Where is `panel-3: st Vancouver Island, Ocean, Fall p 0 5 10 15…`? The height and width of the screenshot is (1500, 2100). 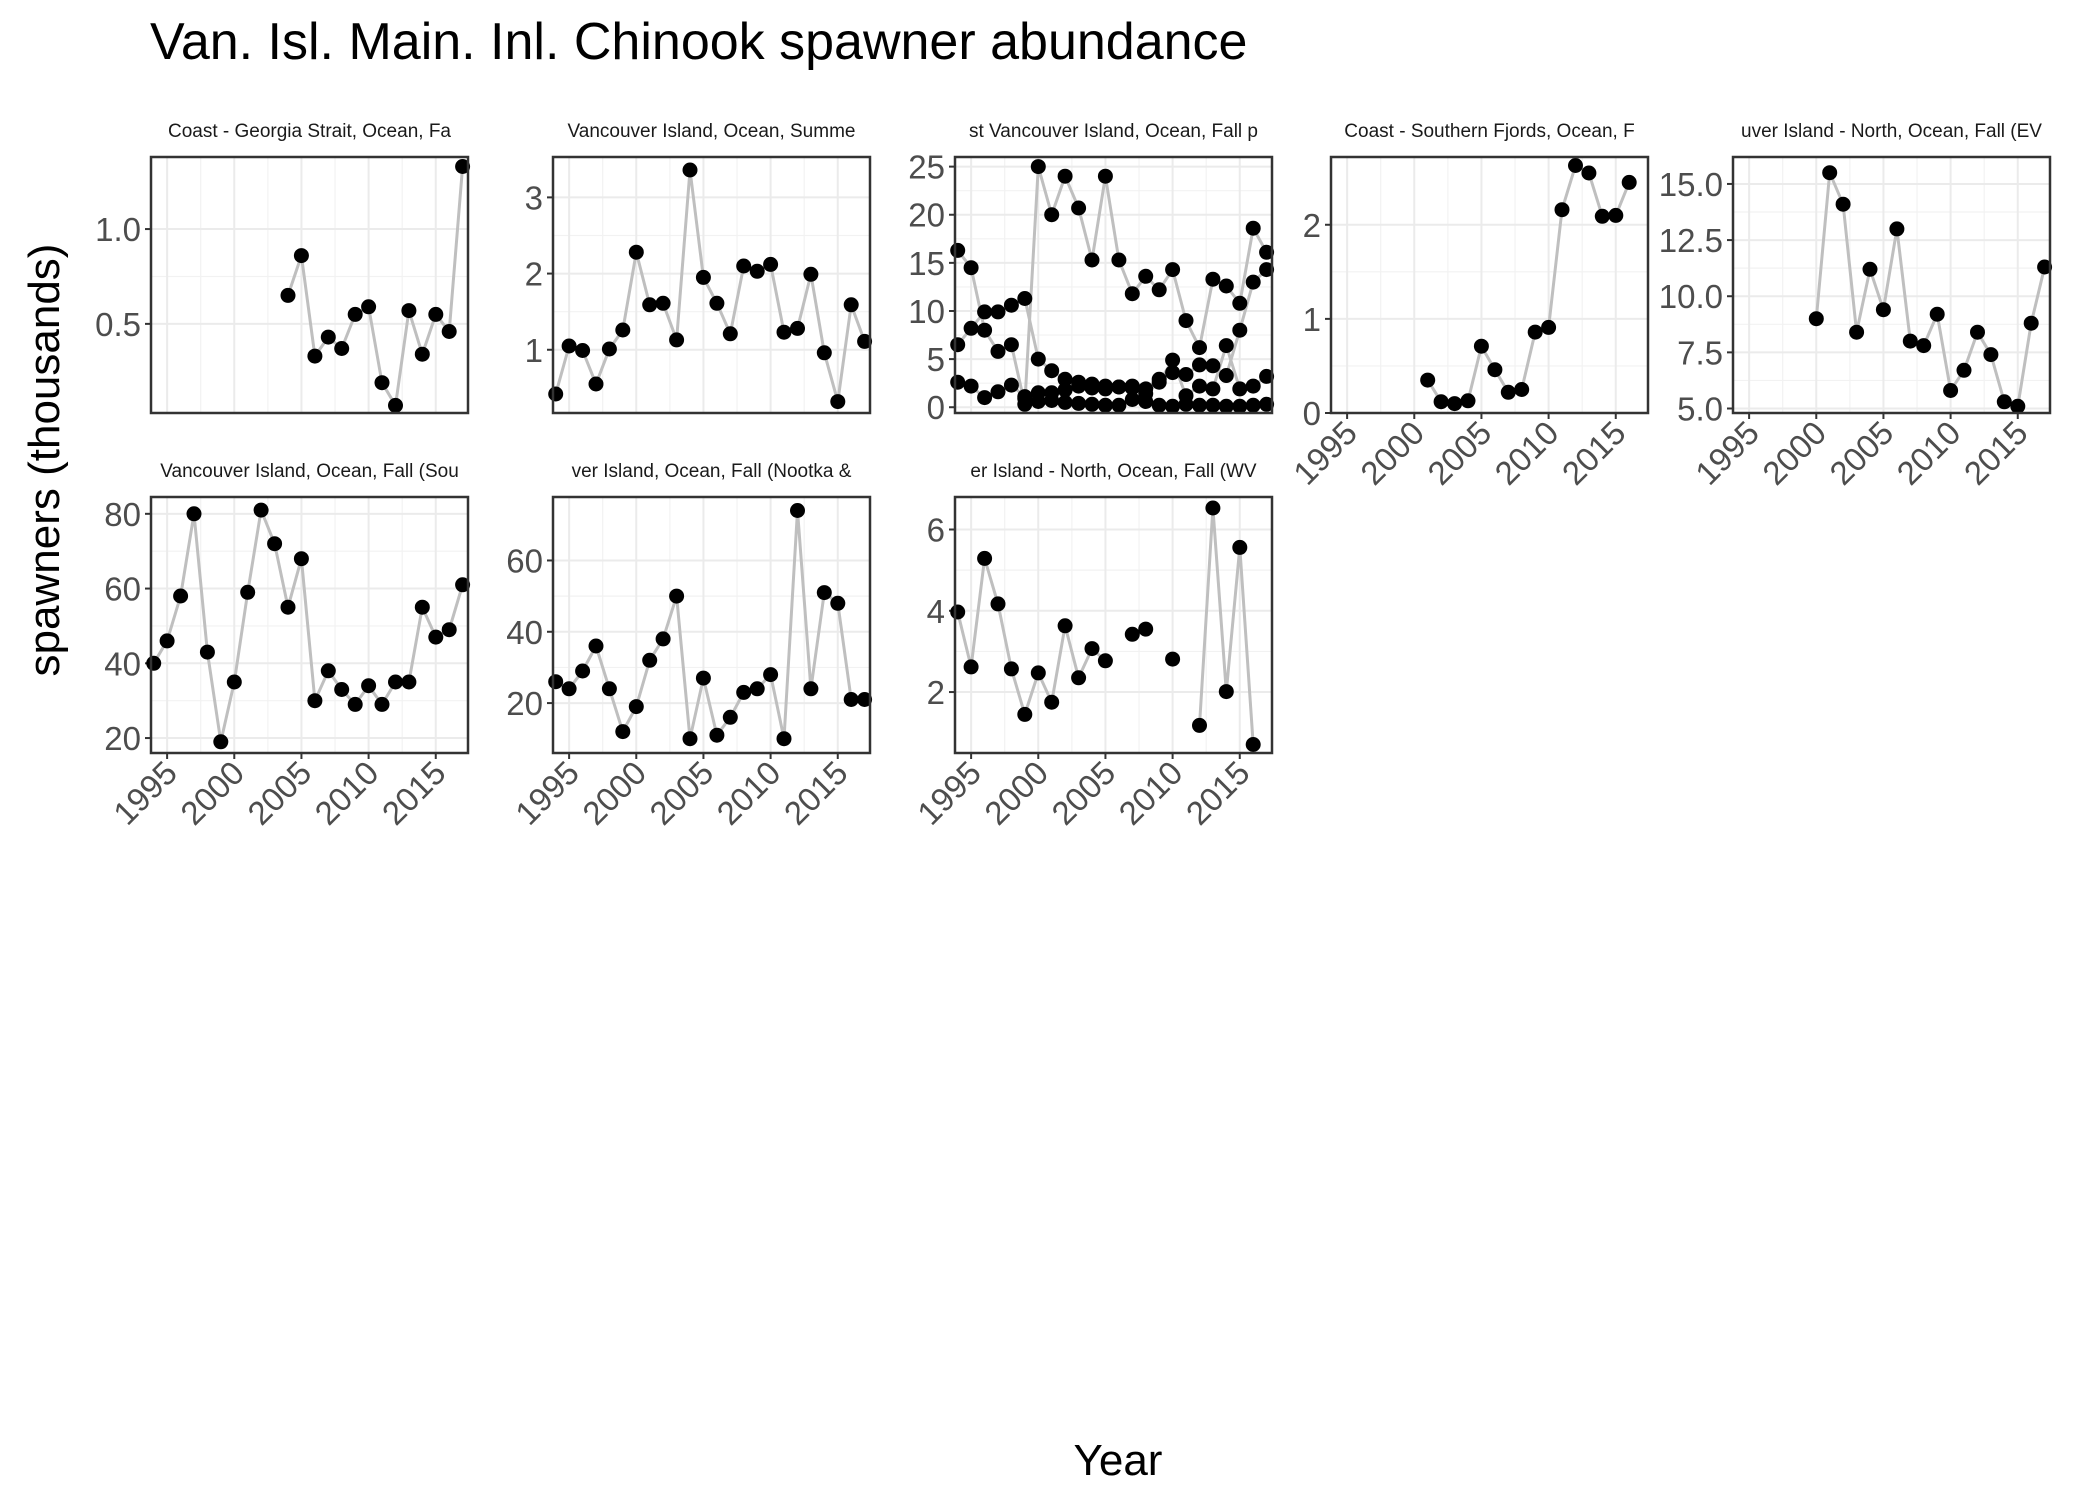
panel-3: st Vancouver Island, Ocean, Fall p 0 5 10 15… is located at coordinates (1091, 273).